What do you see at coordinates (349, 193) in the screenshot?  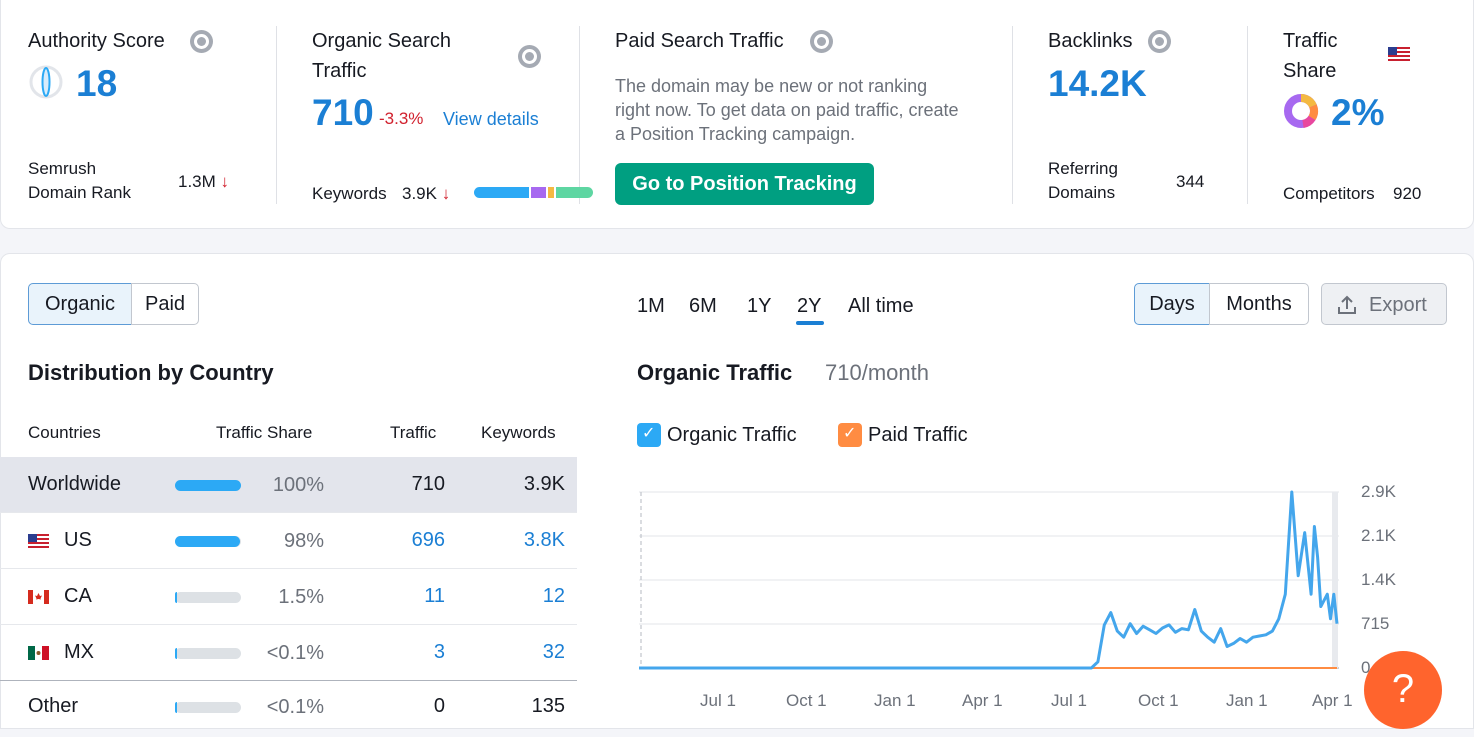 I see `keywords-label: Keywords` at bounding box center [349, 193].